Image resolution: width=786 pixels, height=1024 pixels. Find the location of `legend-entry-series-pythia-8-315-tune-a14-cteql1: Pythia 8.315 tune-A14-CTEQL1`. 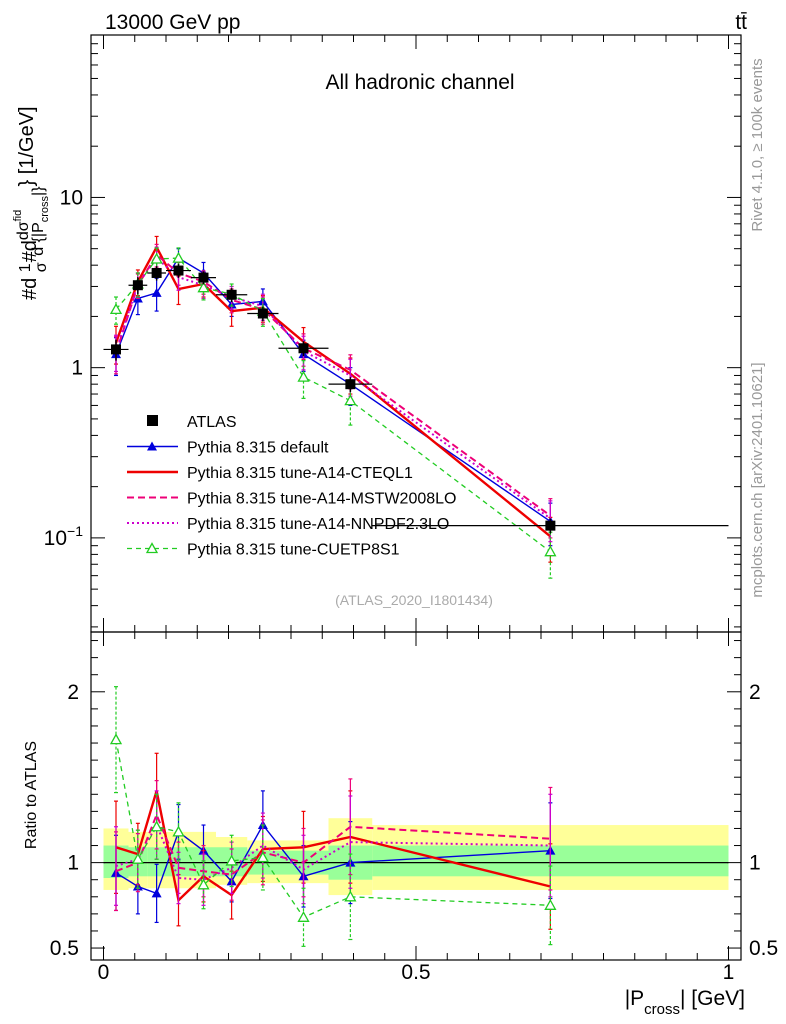

legend-entry-series-pythia-8-315-tune-a14-cteql1: Pythia 8.315 tune-A14-CTEQL1 is located at coordinates (270, 473).